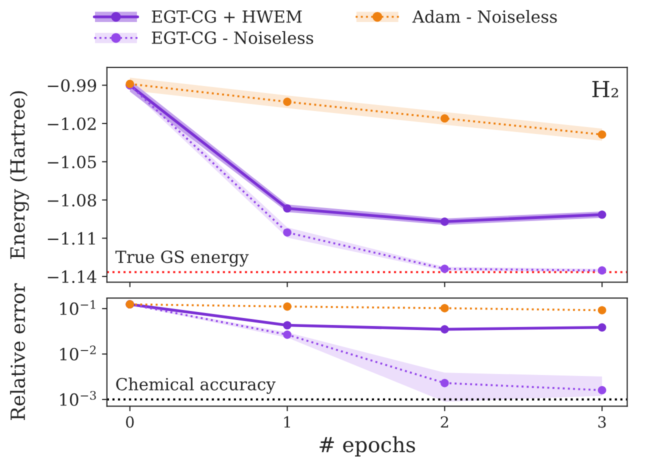 The image size is (652, 468). What do you see at coordinates (18, 351) in the screenshot?
I see `y-axis-title: Relative error` at bounding box center [18, 351].